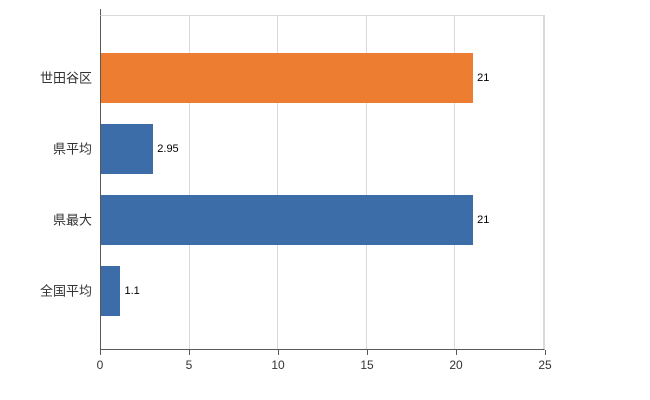 This screenshot has height=400, width=650. Describe the element at coordinates (72, 149) in the screenshot. I see `category-label: 県平均` at that location.